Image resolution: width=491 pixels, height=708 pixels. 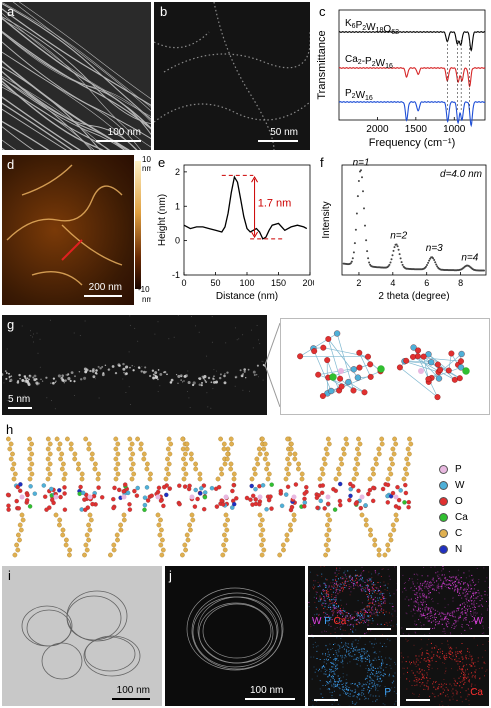 I want to click on colorbar-top: 10, so click(x=146, y=159).